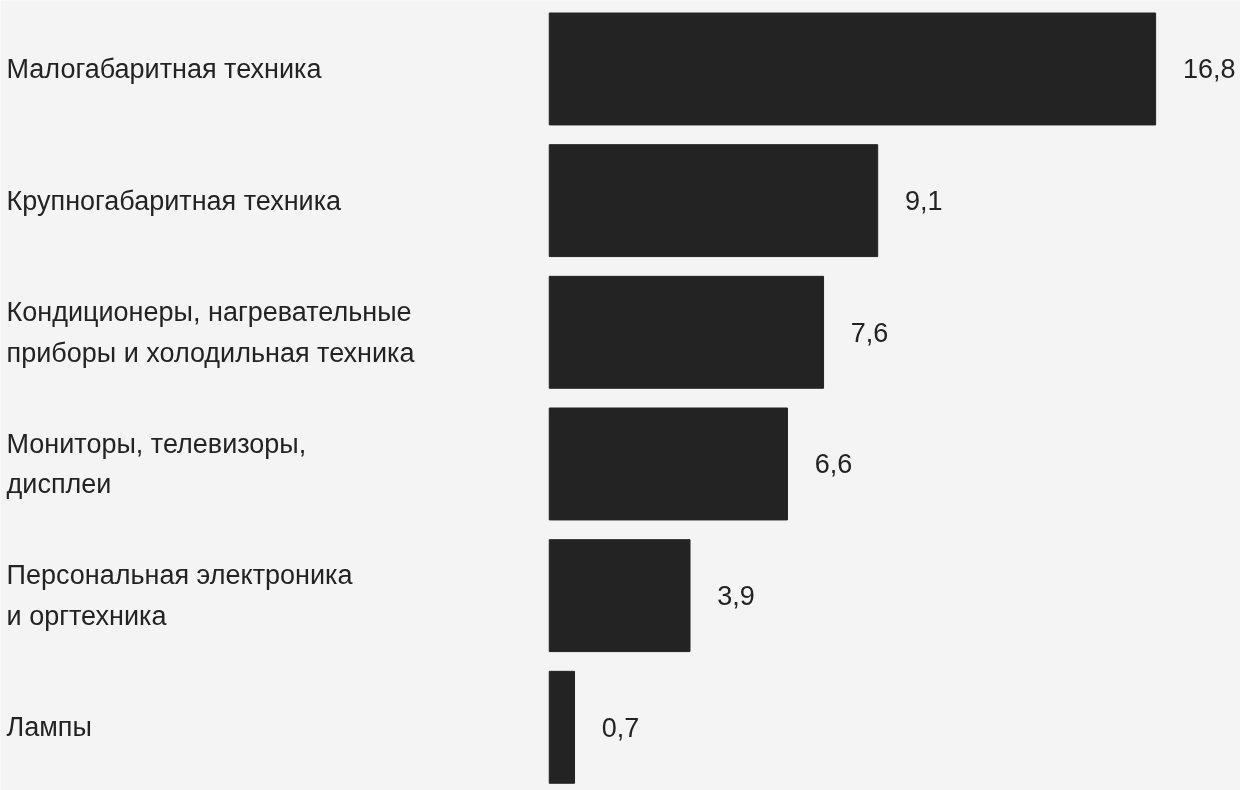  Describe the element at coordinates (211, 332) in the screenshot. I see `y-tick-label: Кондиционеры, нагревательные приборы и холодильная техника` at that location.